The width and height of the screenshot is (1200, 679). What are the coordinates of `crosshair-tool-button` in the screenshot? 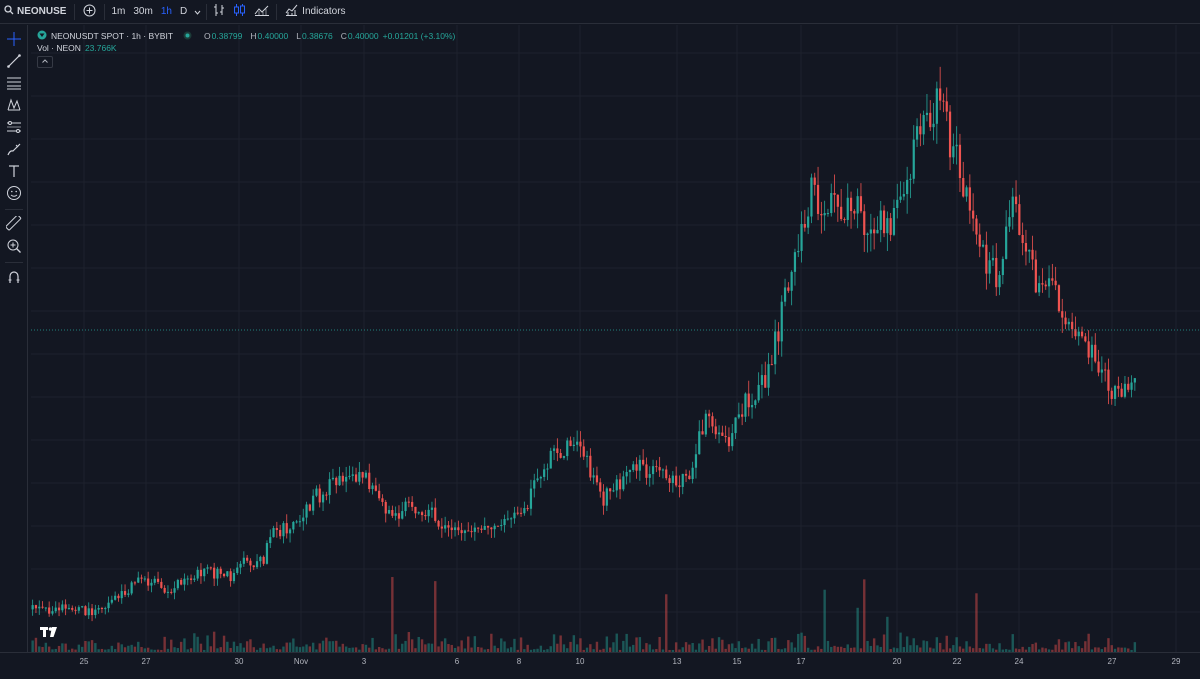 It's located at (14, 40).